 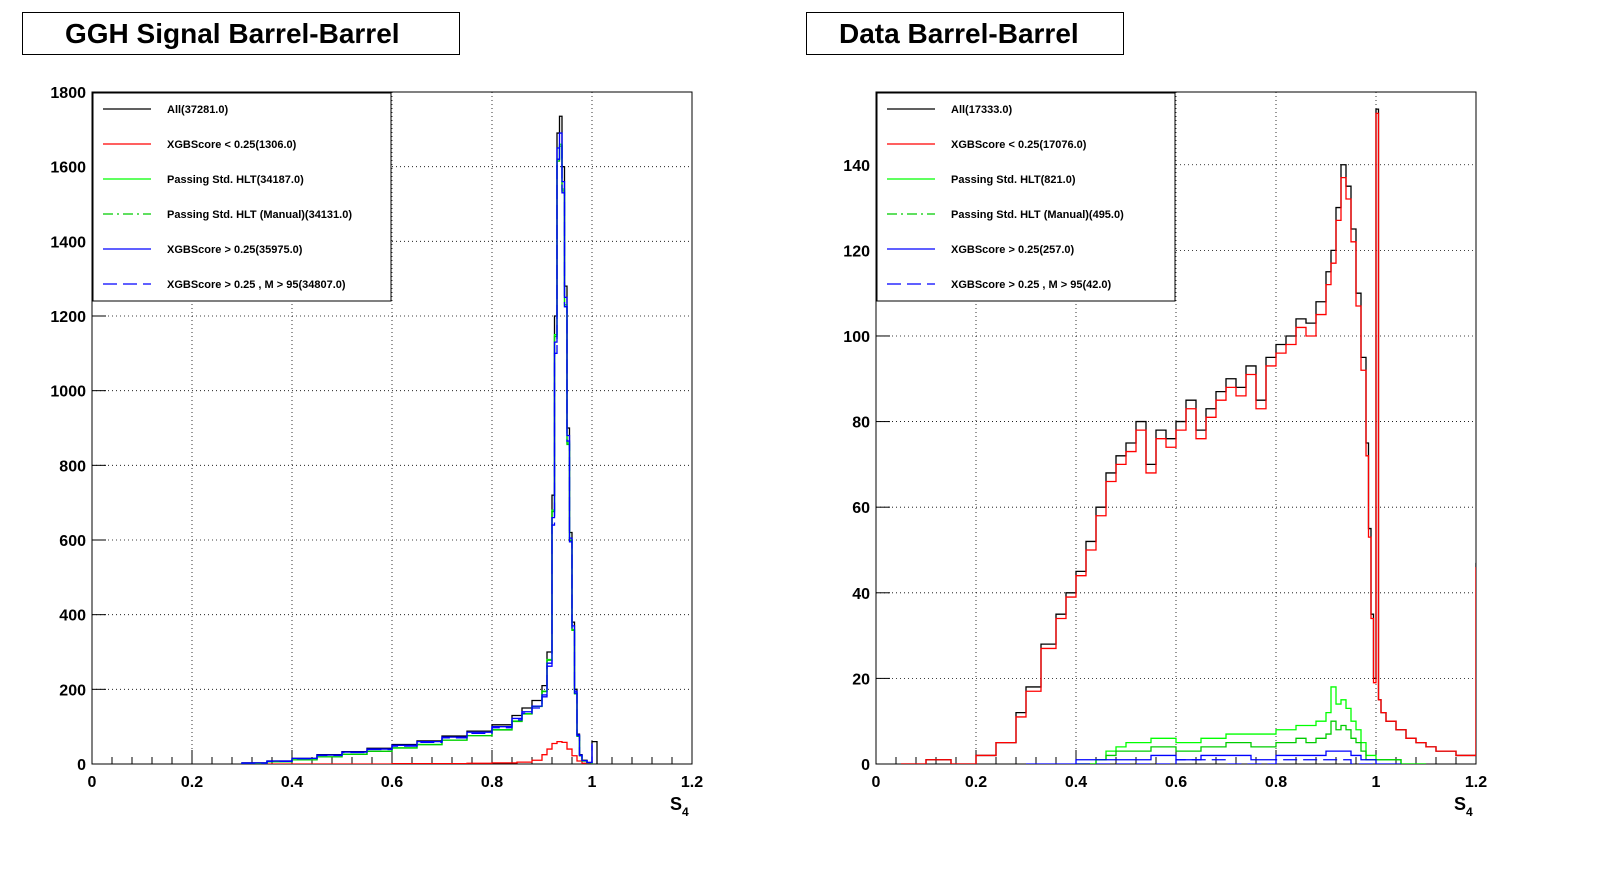 I want to click on tick-label-y: 60, so click(x=861, y=508).